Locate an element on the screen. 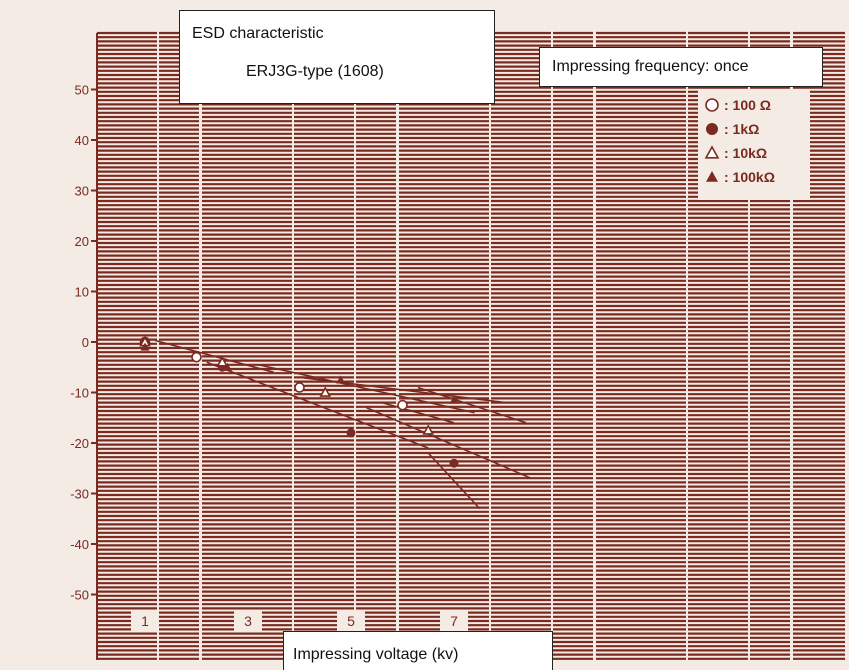 This screenshot has height=670, width=849. y-tick-label: 50 is located at coordinates (82, 90).